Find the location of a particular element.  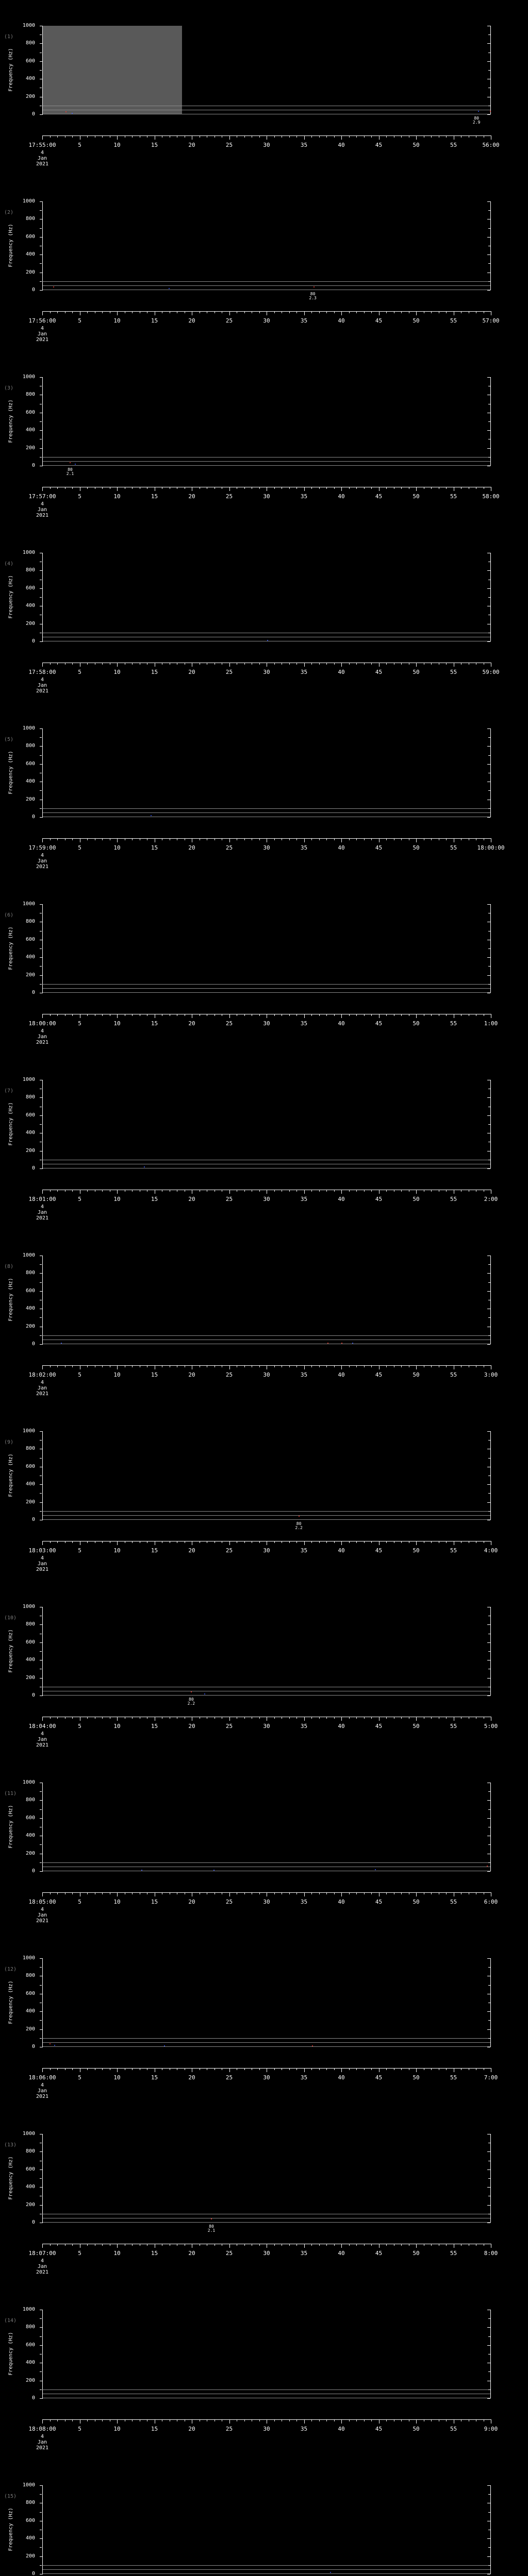

x-tick-label: 50 is located at coordinates (416, 320).